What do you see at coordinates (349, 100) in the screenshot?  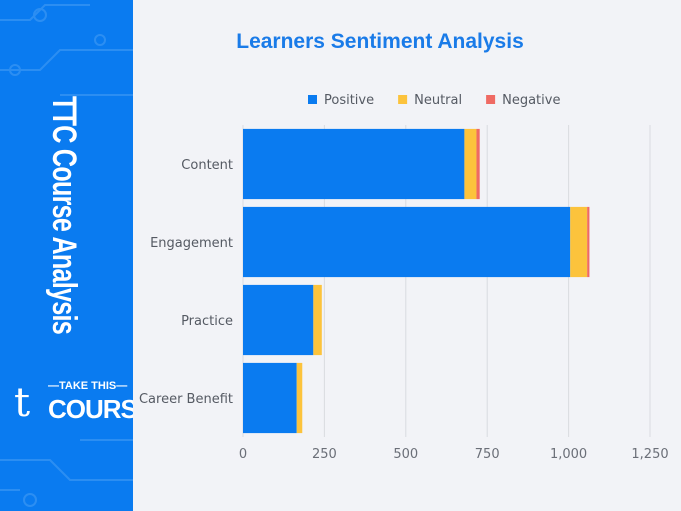 I see `legend-label-positive: Positive` at bounding box center [349, 100].